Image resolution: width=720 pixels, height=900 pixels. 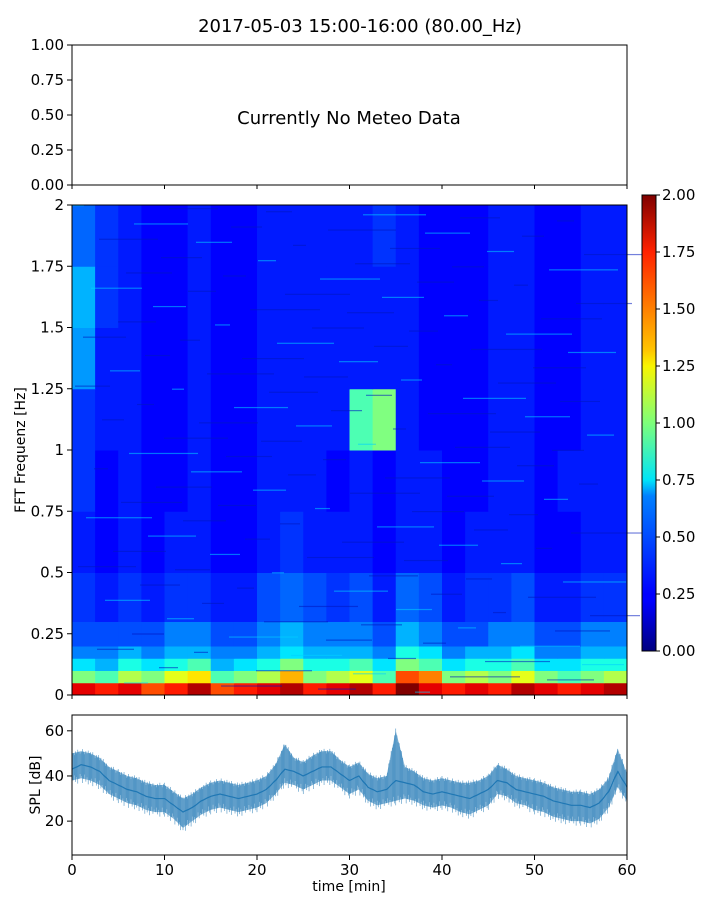 I want to click on spl-y-tick-label: 60, so click(x=54, y=731).